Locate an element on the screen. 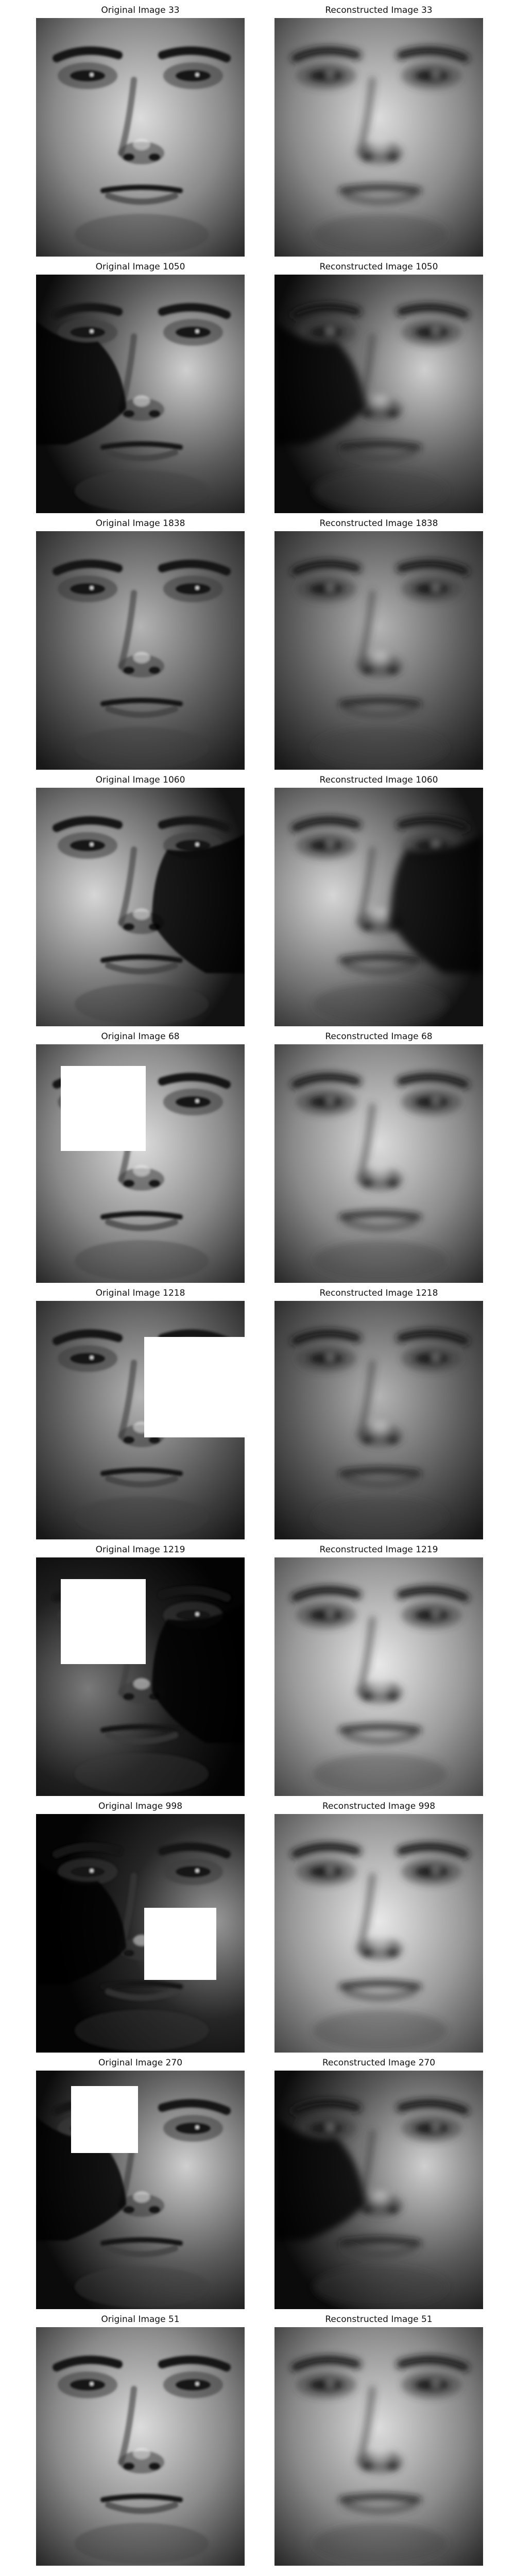  original-image-title: Original Image 51 is located at coordinates (140, 2319).